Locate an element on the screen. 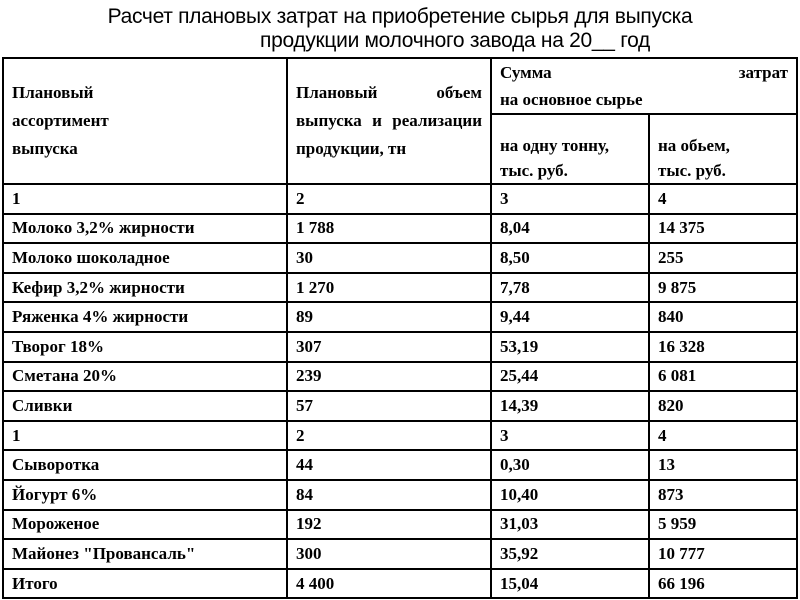 Image resolution: width=800 pixels, height=600 pixels. table-cell: 8,04 is located at coordinates (570, 228).